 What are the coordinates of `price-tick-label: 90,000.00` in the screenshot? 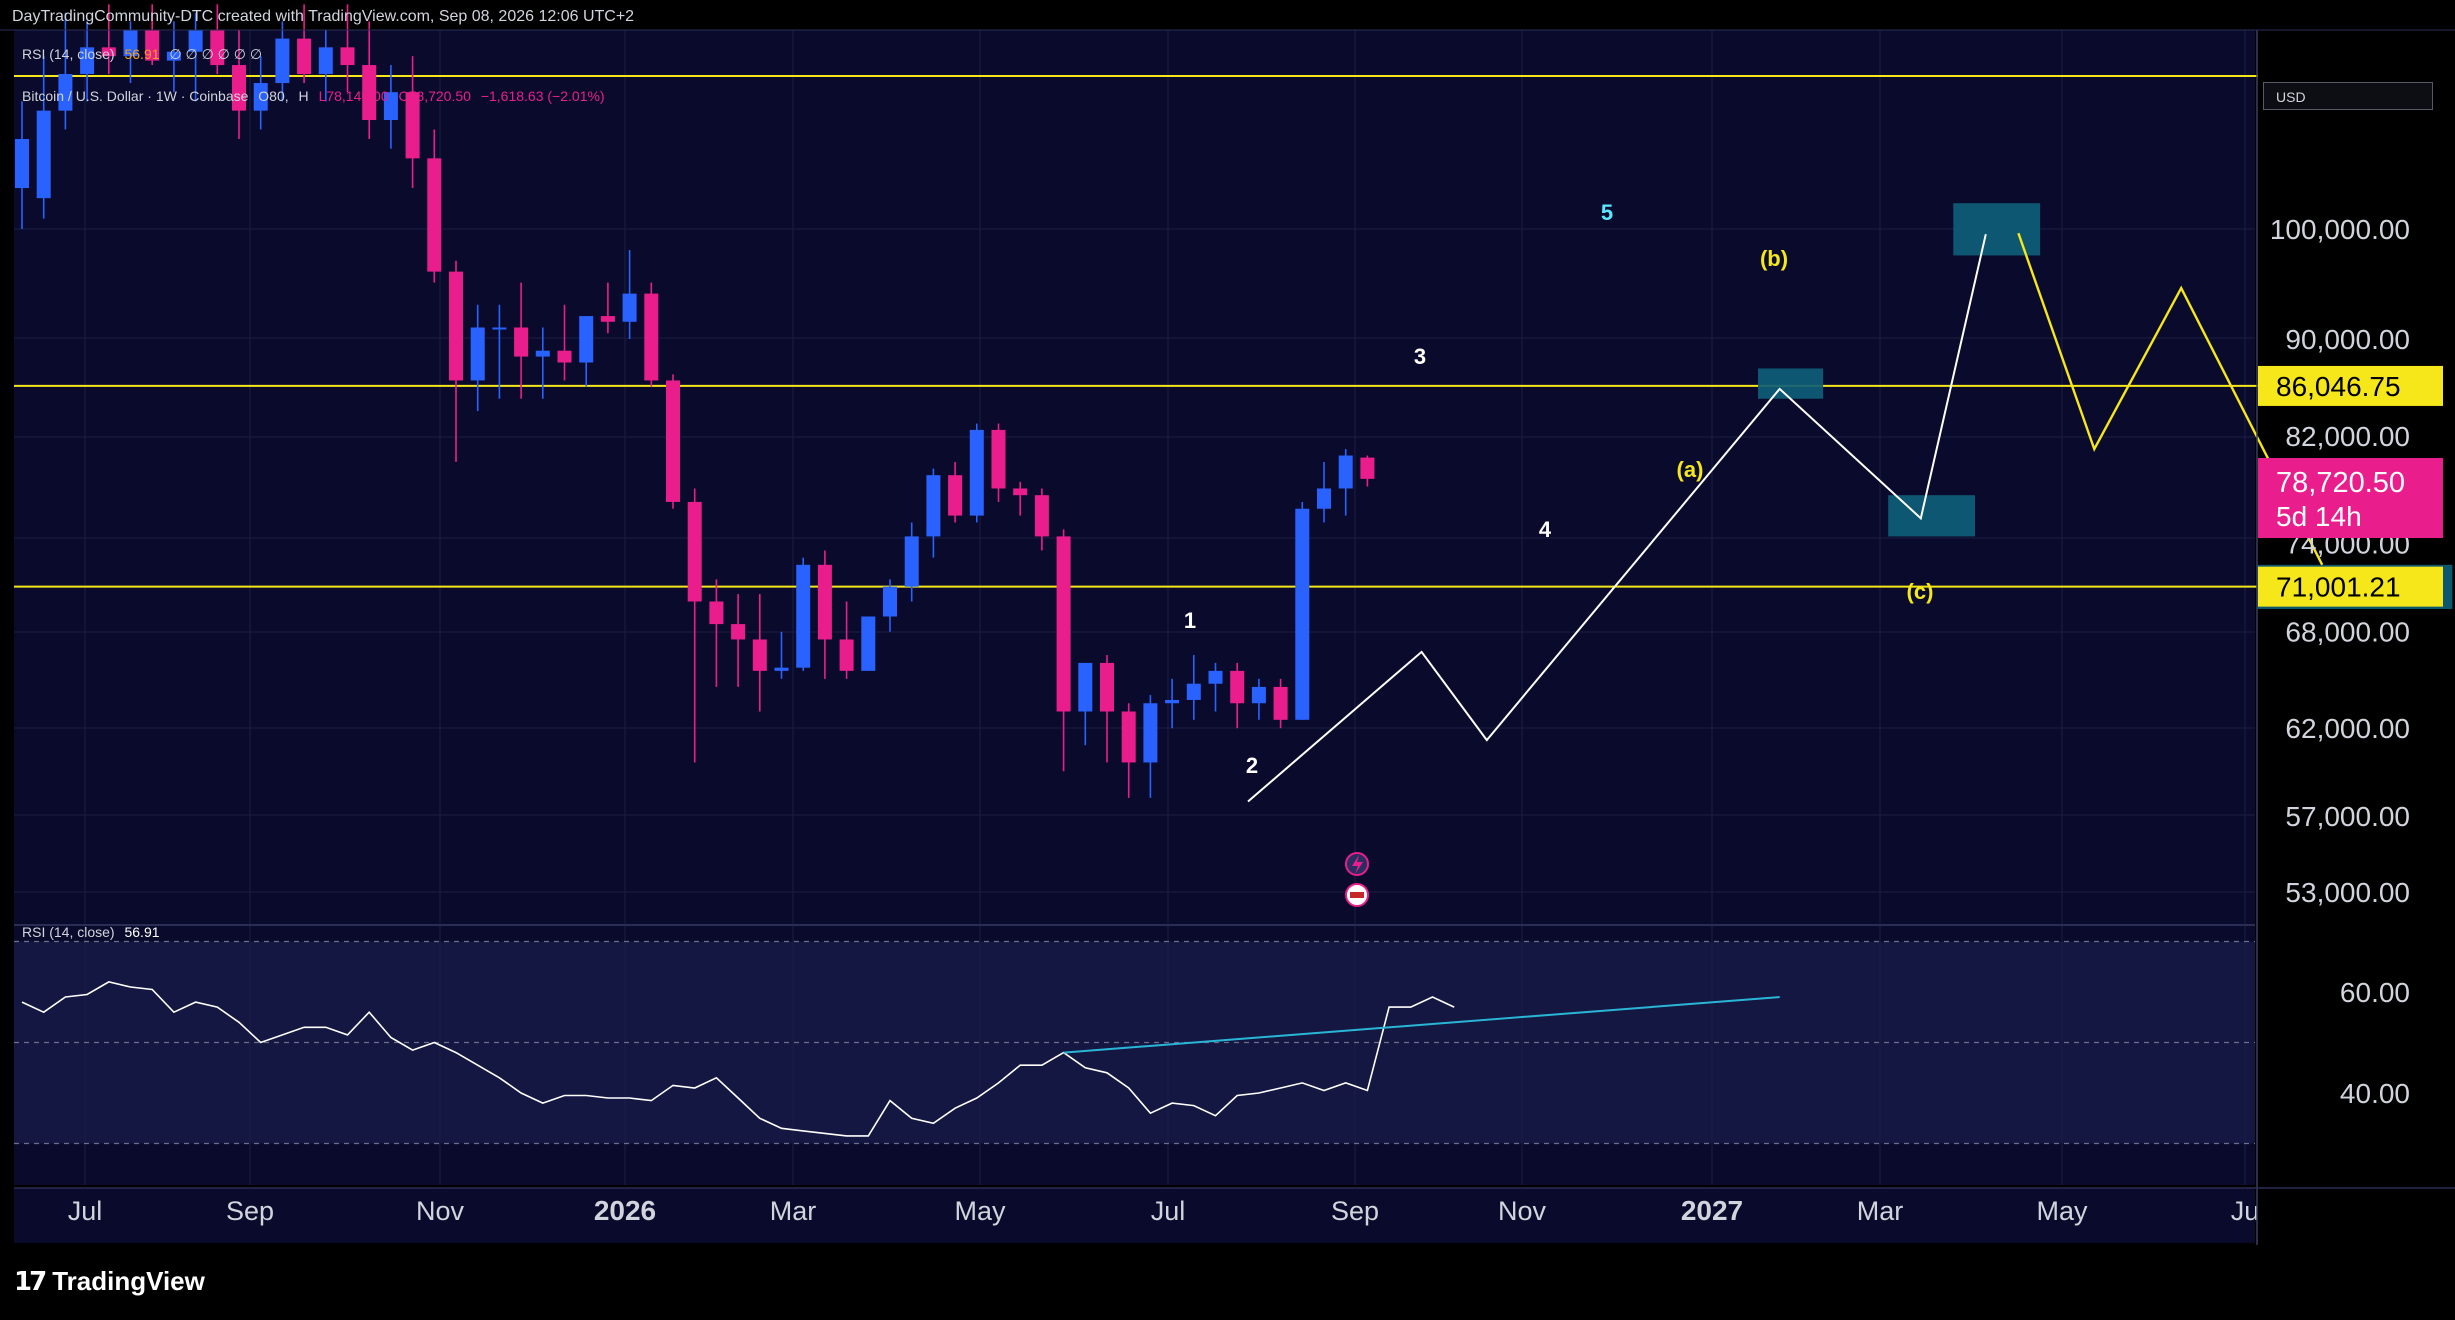 It's located at (2347, 339).